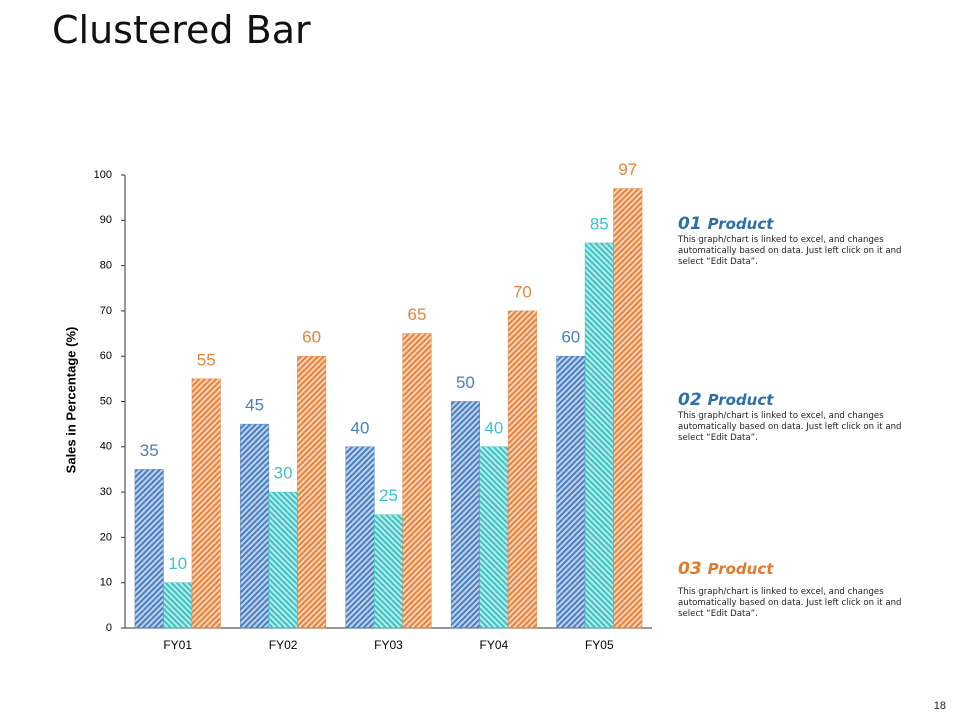  I want to click on y-tick-label: 50, so click(106, 401).